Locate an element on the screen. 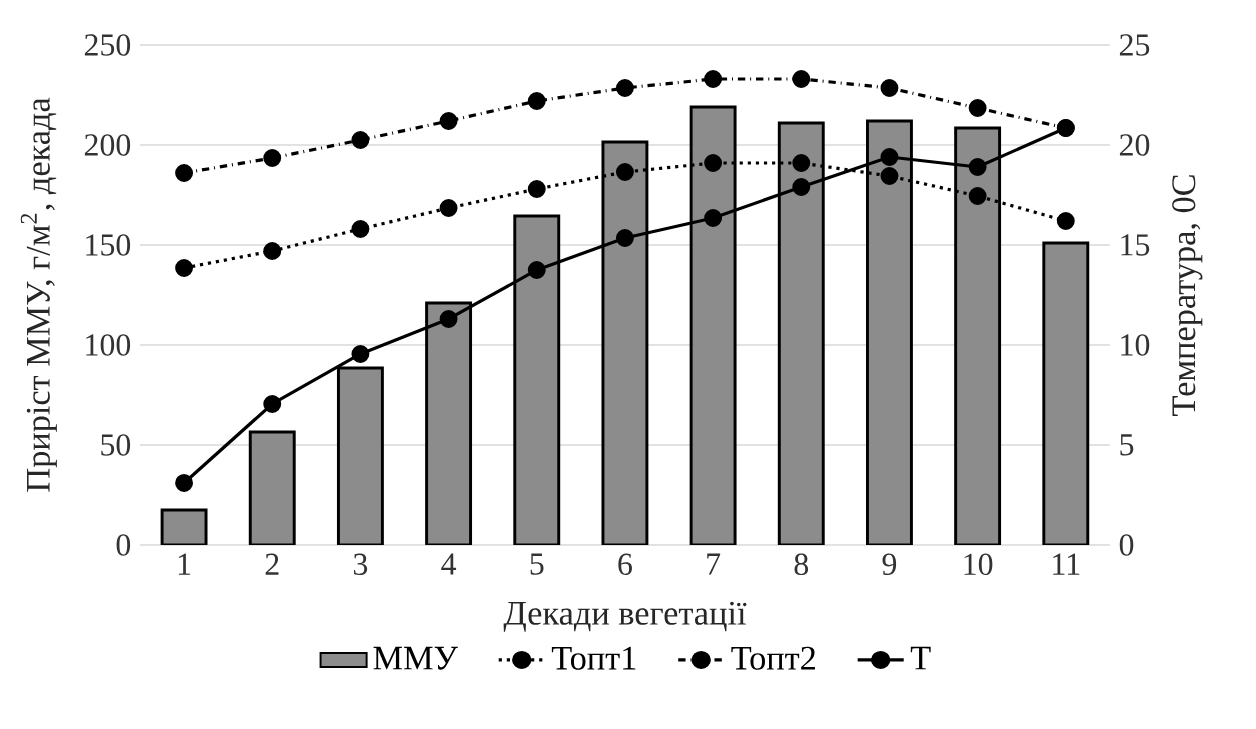 Image resolution: width=1256 pixels, height=729 pixels. x-tick-label: 10 is located at coordinates (978, 564).